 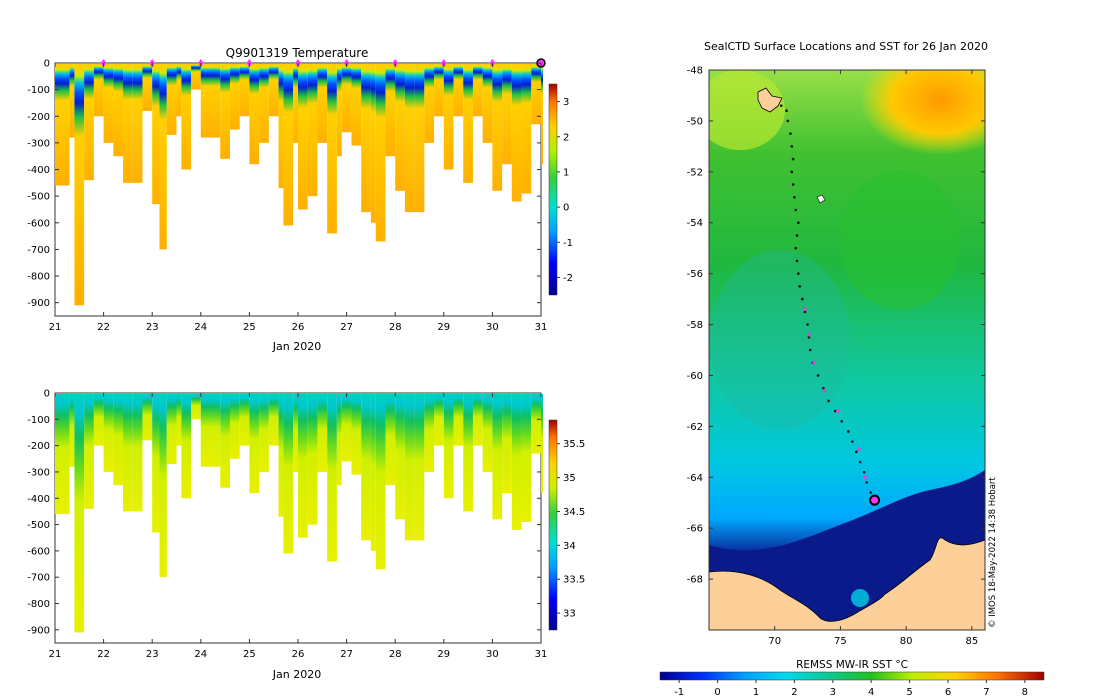 What do you see at coordinates (948, 692) in the screenshot?
I see `sst-colorbar-tick-label: 6` at bounding box center [948, 692].